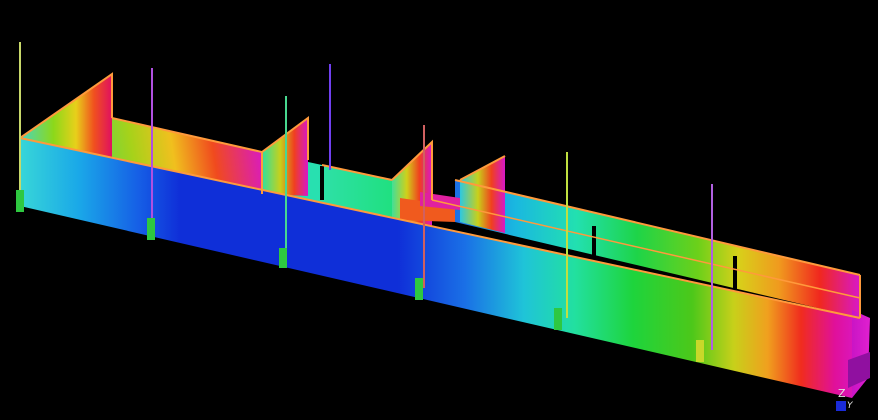  Describe the element at coordinates (859, 370) in the screenshot. I see `end-cap-lower` at that location.